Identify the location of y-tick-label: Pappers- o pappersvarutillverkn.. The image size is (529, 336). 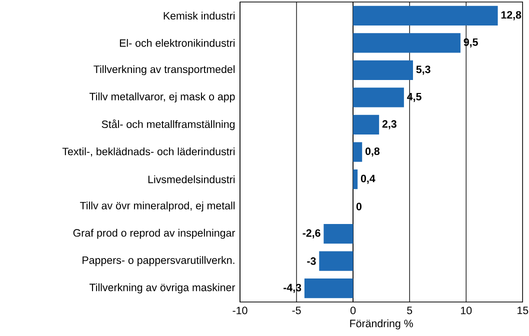
(158, 261).